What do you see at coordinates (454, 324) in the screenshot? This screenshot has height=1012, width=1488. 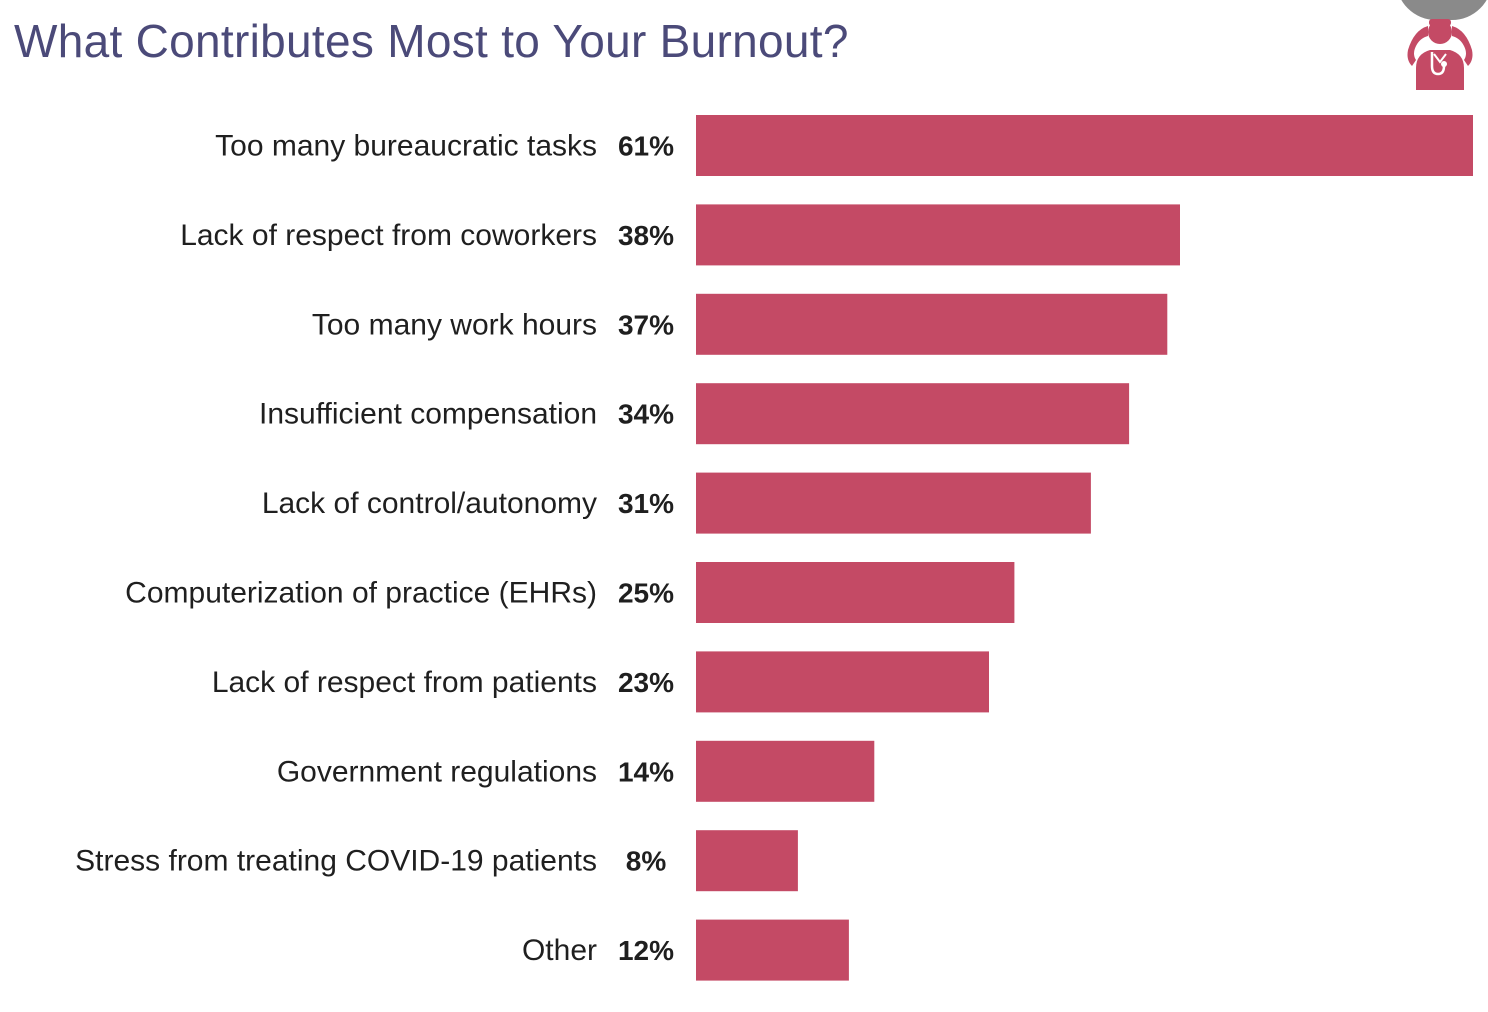 I see `category-label-2: Too many work hours` at bounding box center [454, 324].